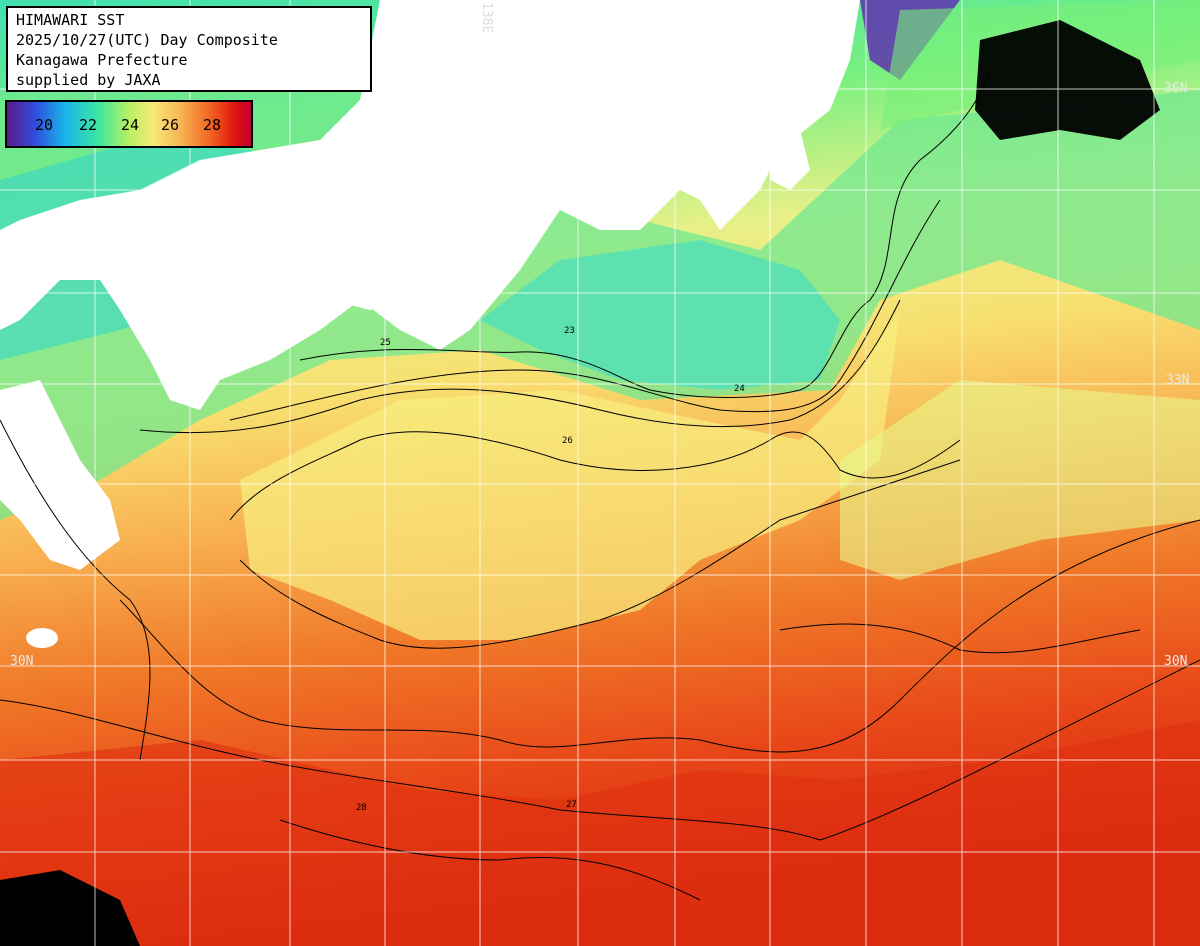  I want to click on legend-label: 26, so click(170, 125).